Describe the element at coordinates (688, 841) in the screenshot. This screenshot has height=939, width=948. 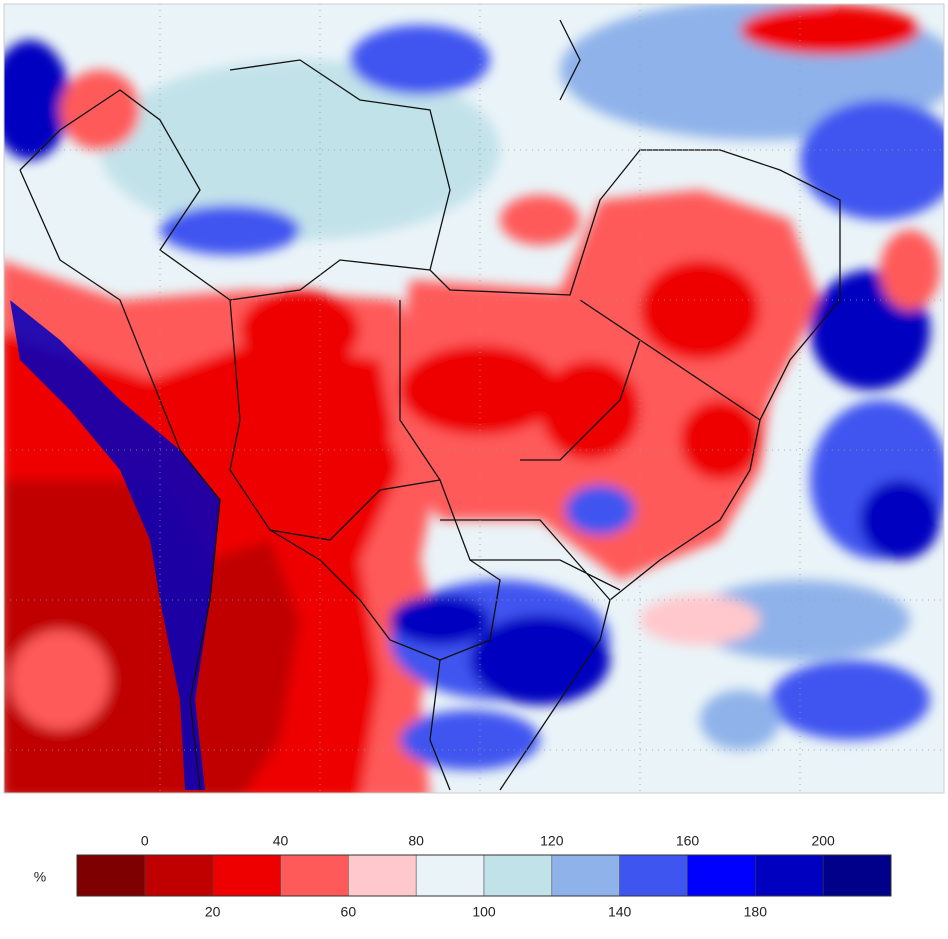
I see `colorbar-tick-label: 160` at that location.